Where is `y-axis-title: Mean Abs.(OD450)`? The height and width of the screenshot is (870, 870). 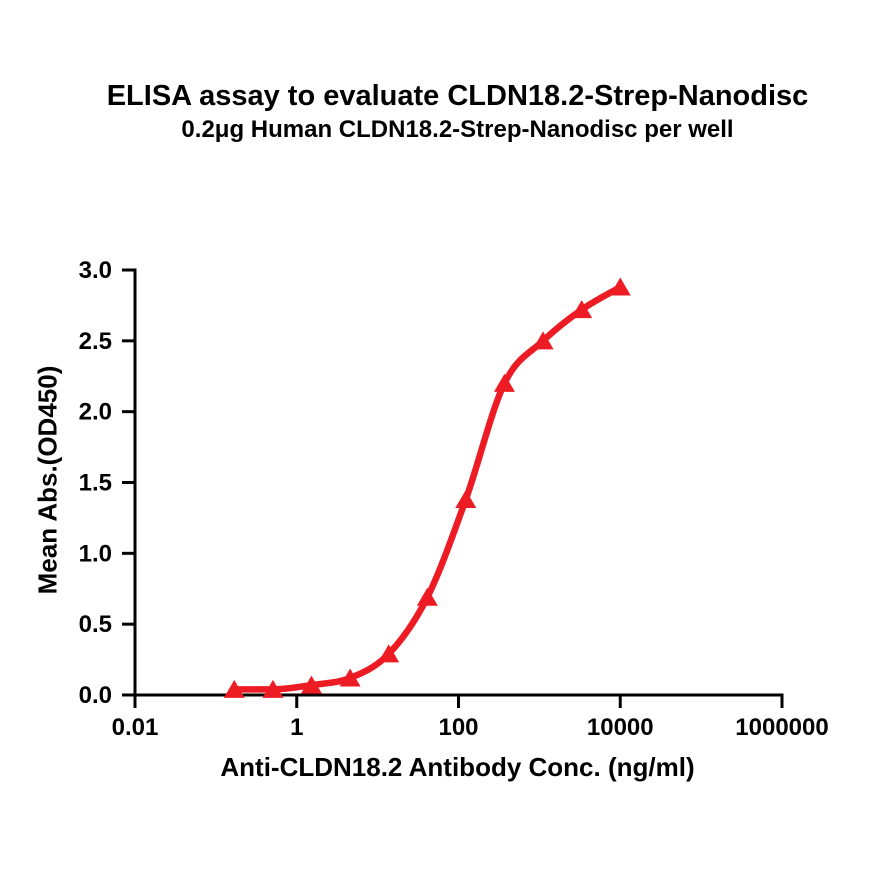 y-axis-title: Mean Abs.(OD450) is located at coordinates (47, 480).